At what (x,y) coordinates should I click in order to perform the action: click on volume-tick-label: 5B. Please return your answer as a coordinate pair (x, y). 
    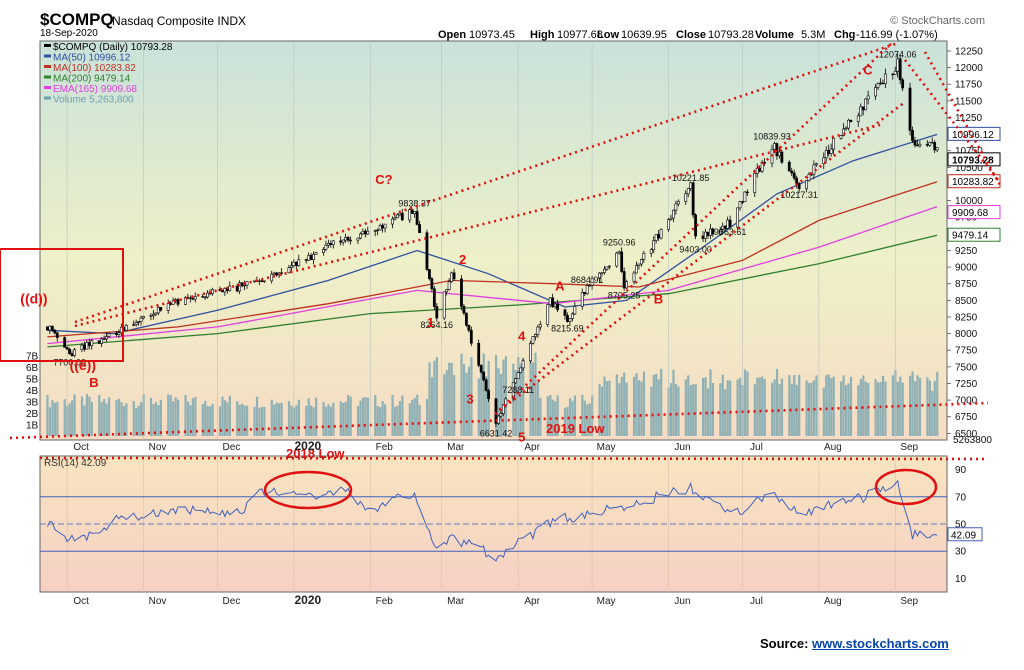
    Looking at the image, I should click on (32, 380).